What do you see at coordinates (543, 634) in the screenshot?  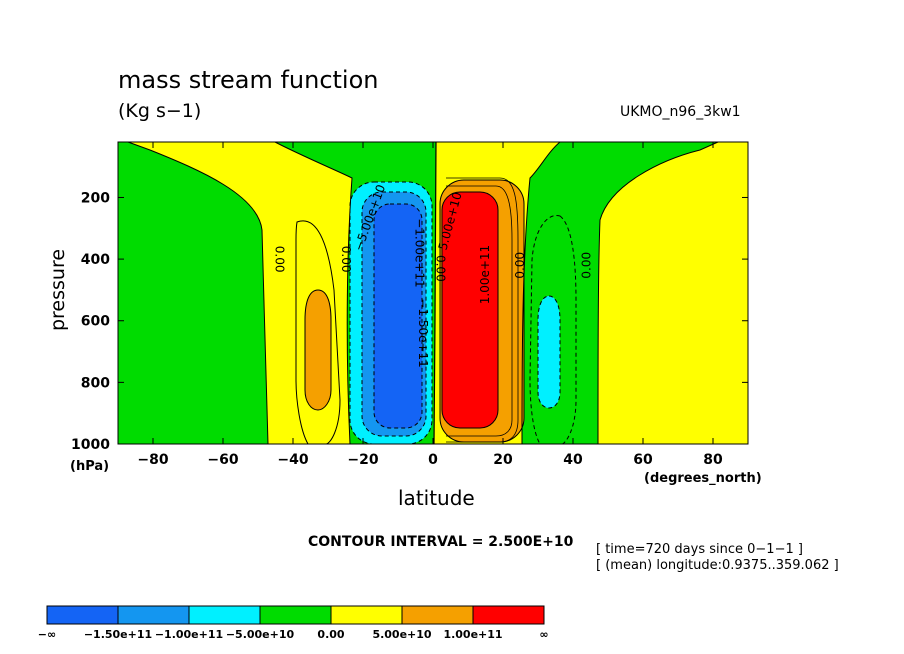 I see `colorbar-label: ∞` at bounding box center [543, 634].